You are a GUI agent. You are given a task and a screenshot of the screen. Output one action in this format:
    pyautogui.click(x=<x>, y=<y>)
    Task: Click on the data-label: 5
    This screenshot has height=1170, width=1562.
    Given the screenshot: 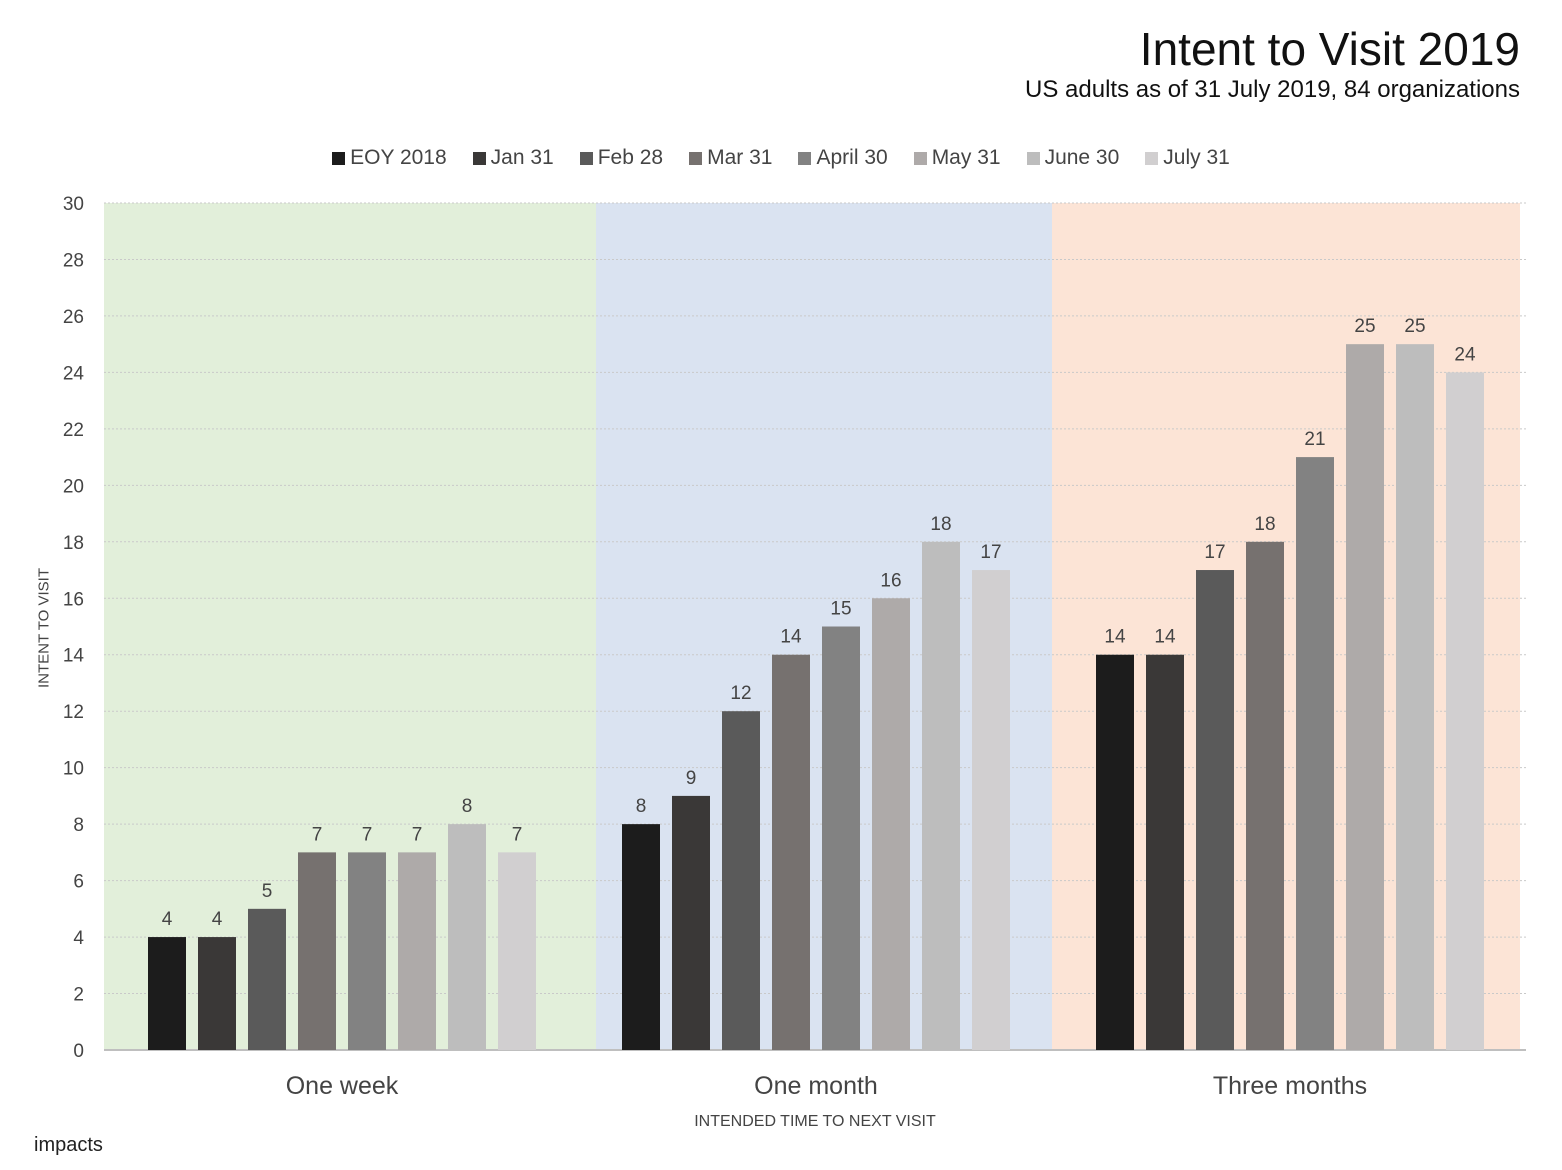 What is the action you would take?
    pyautogui.click(x=267, y=891)
    